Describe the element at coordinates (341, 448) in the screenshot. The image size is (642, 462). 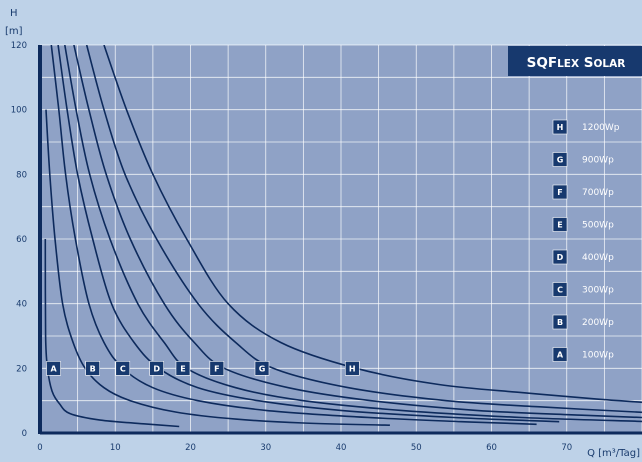
I see `x-tick-label: 40` at that location.